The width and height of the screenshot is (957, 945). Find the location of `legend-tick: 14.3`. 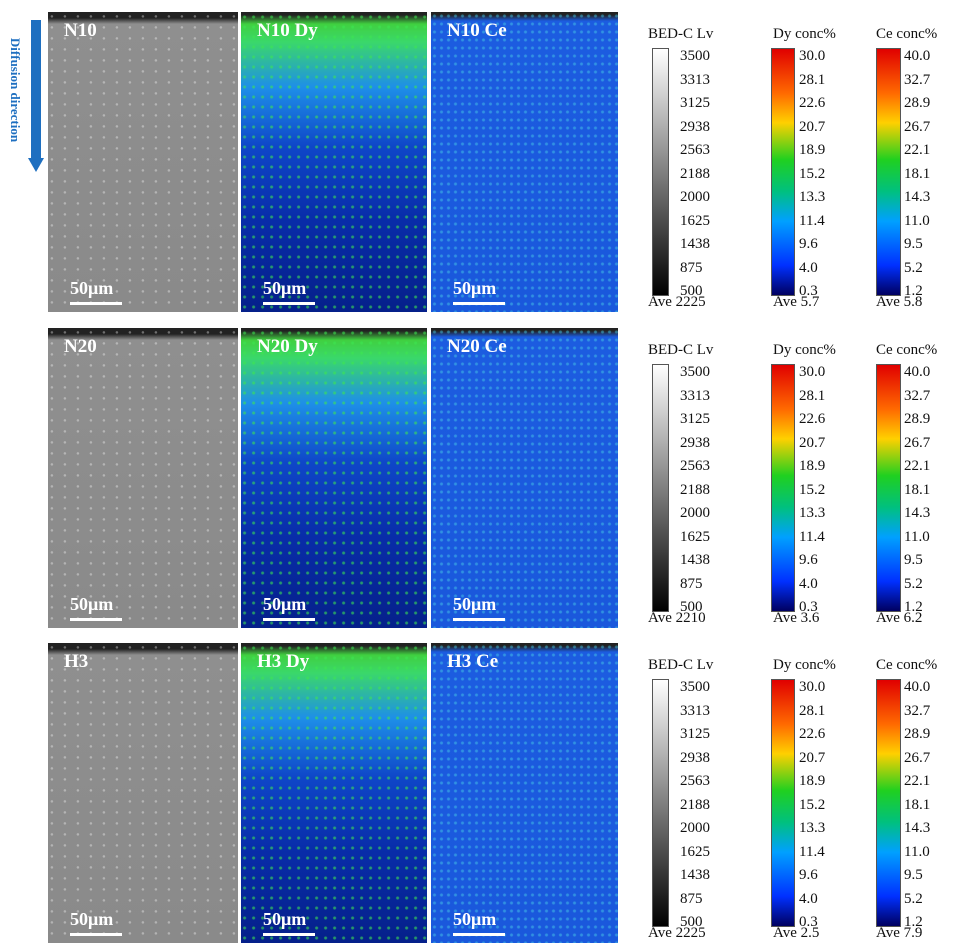

legend-tick: 14.3 is located at coordinates (917, 828).